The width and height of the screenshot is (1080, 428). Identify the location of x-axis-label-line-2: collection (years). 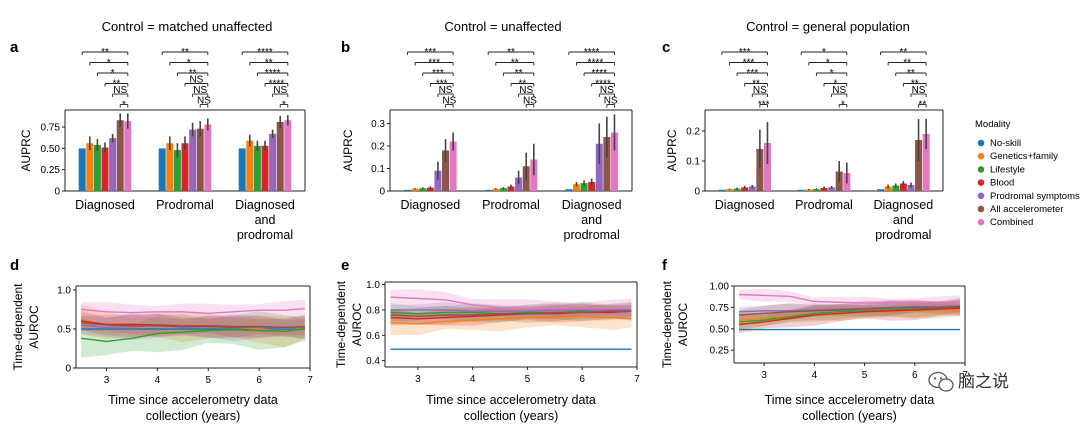
(849, 416).